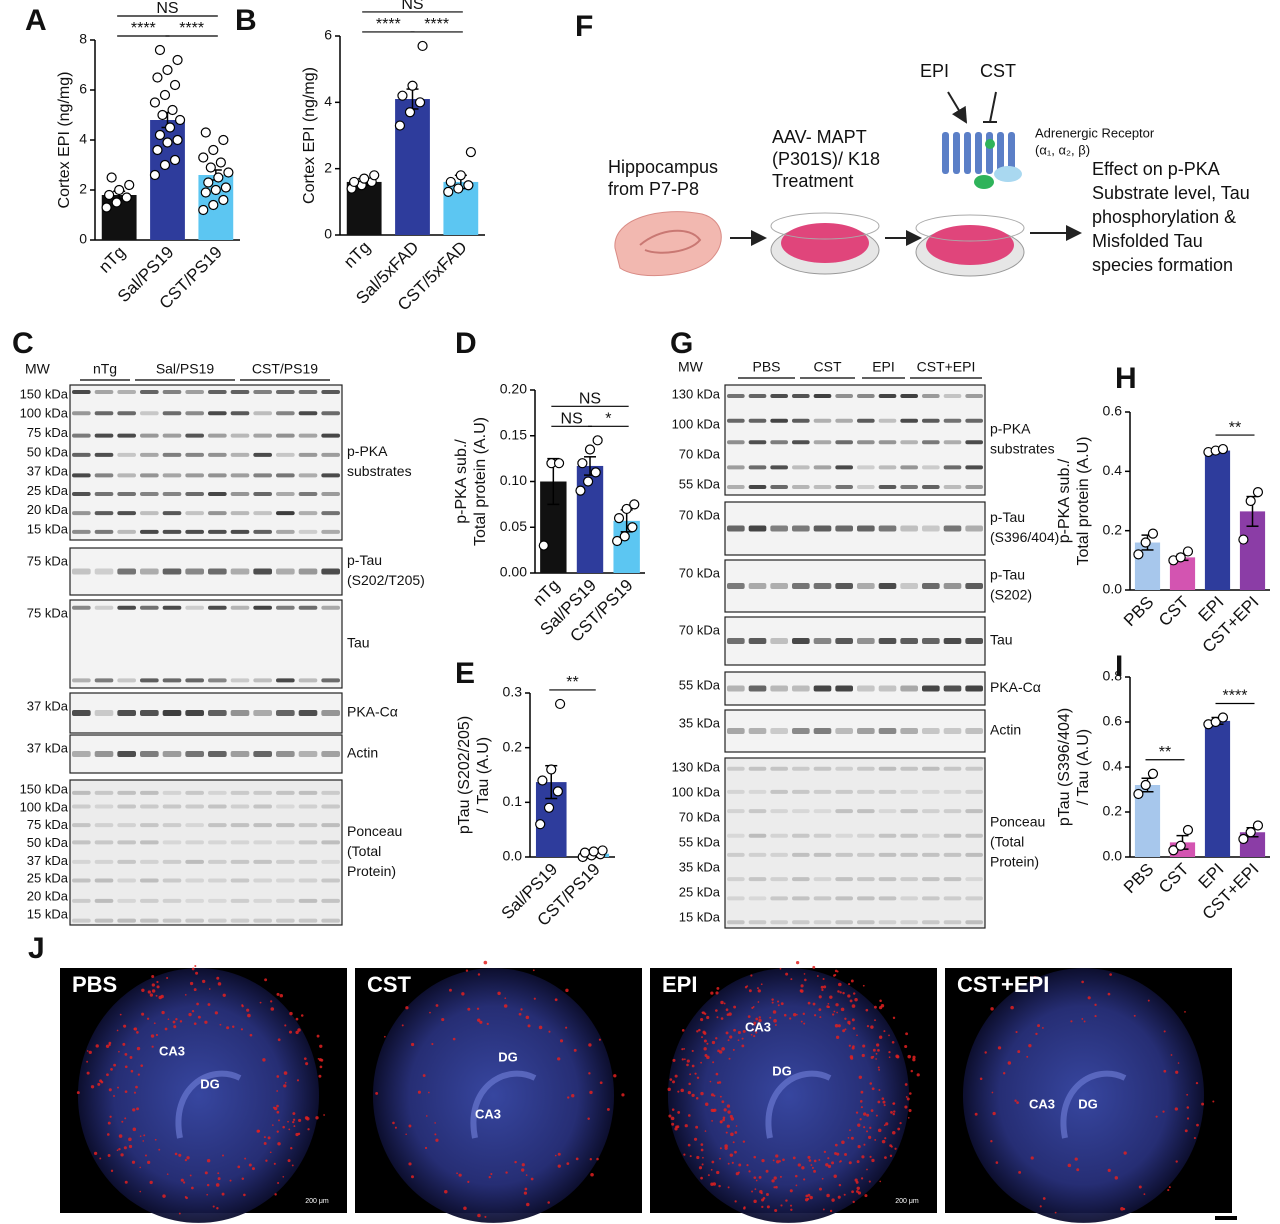 Image resolution: width=1280 pixels, height=1224 pixels. I want to click on significance-label: *, so click(608, 419).